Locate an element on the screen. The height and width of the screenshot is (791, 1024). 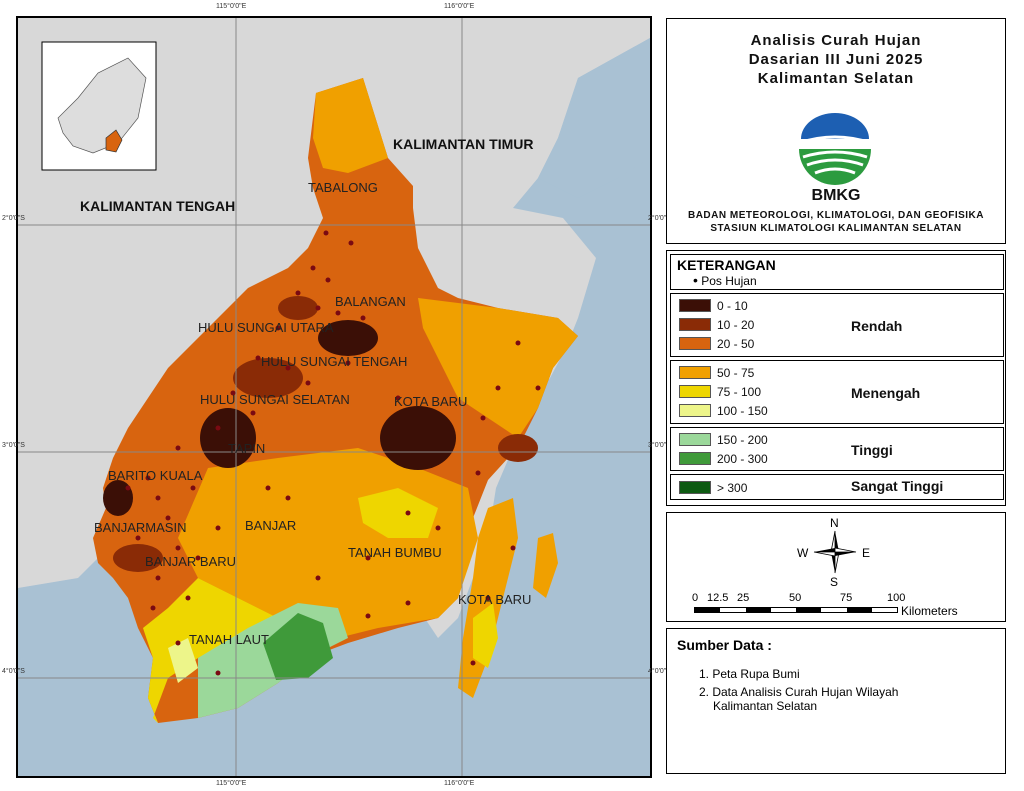
grid-label-left-lower: 4°0'0"S is located at coordinates (13, 671).